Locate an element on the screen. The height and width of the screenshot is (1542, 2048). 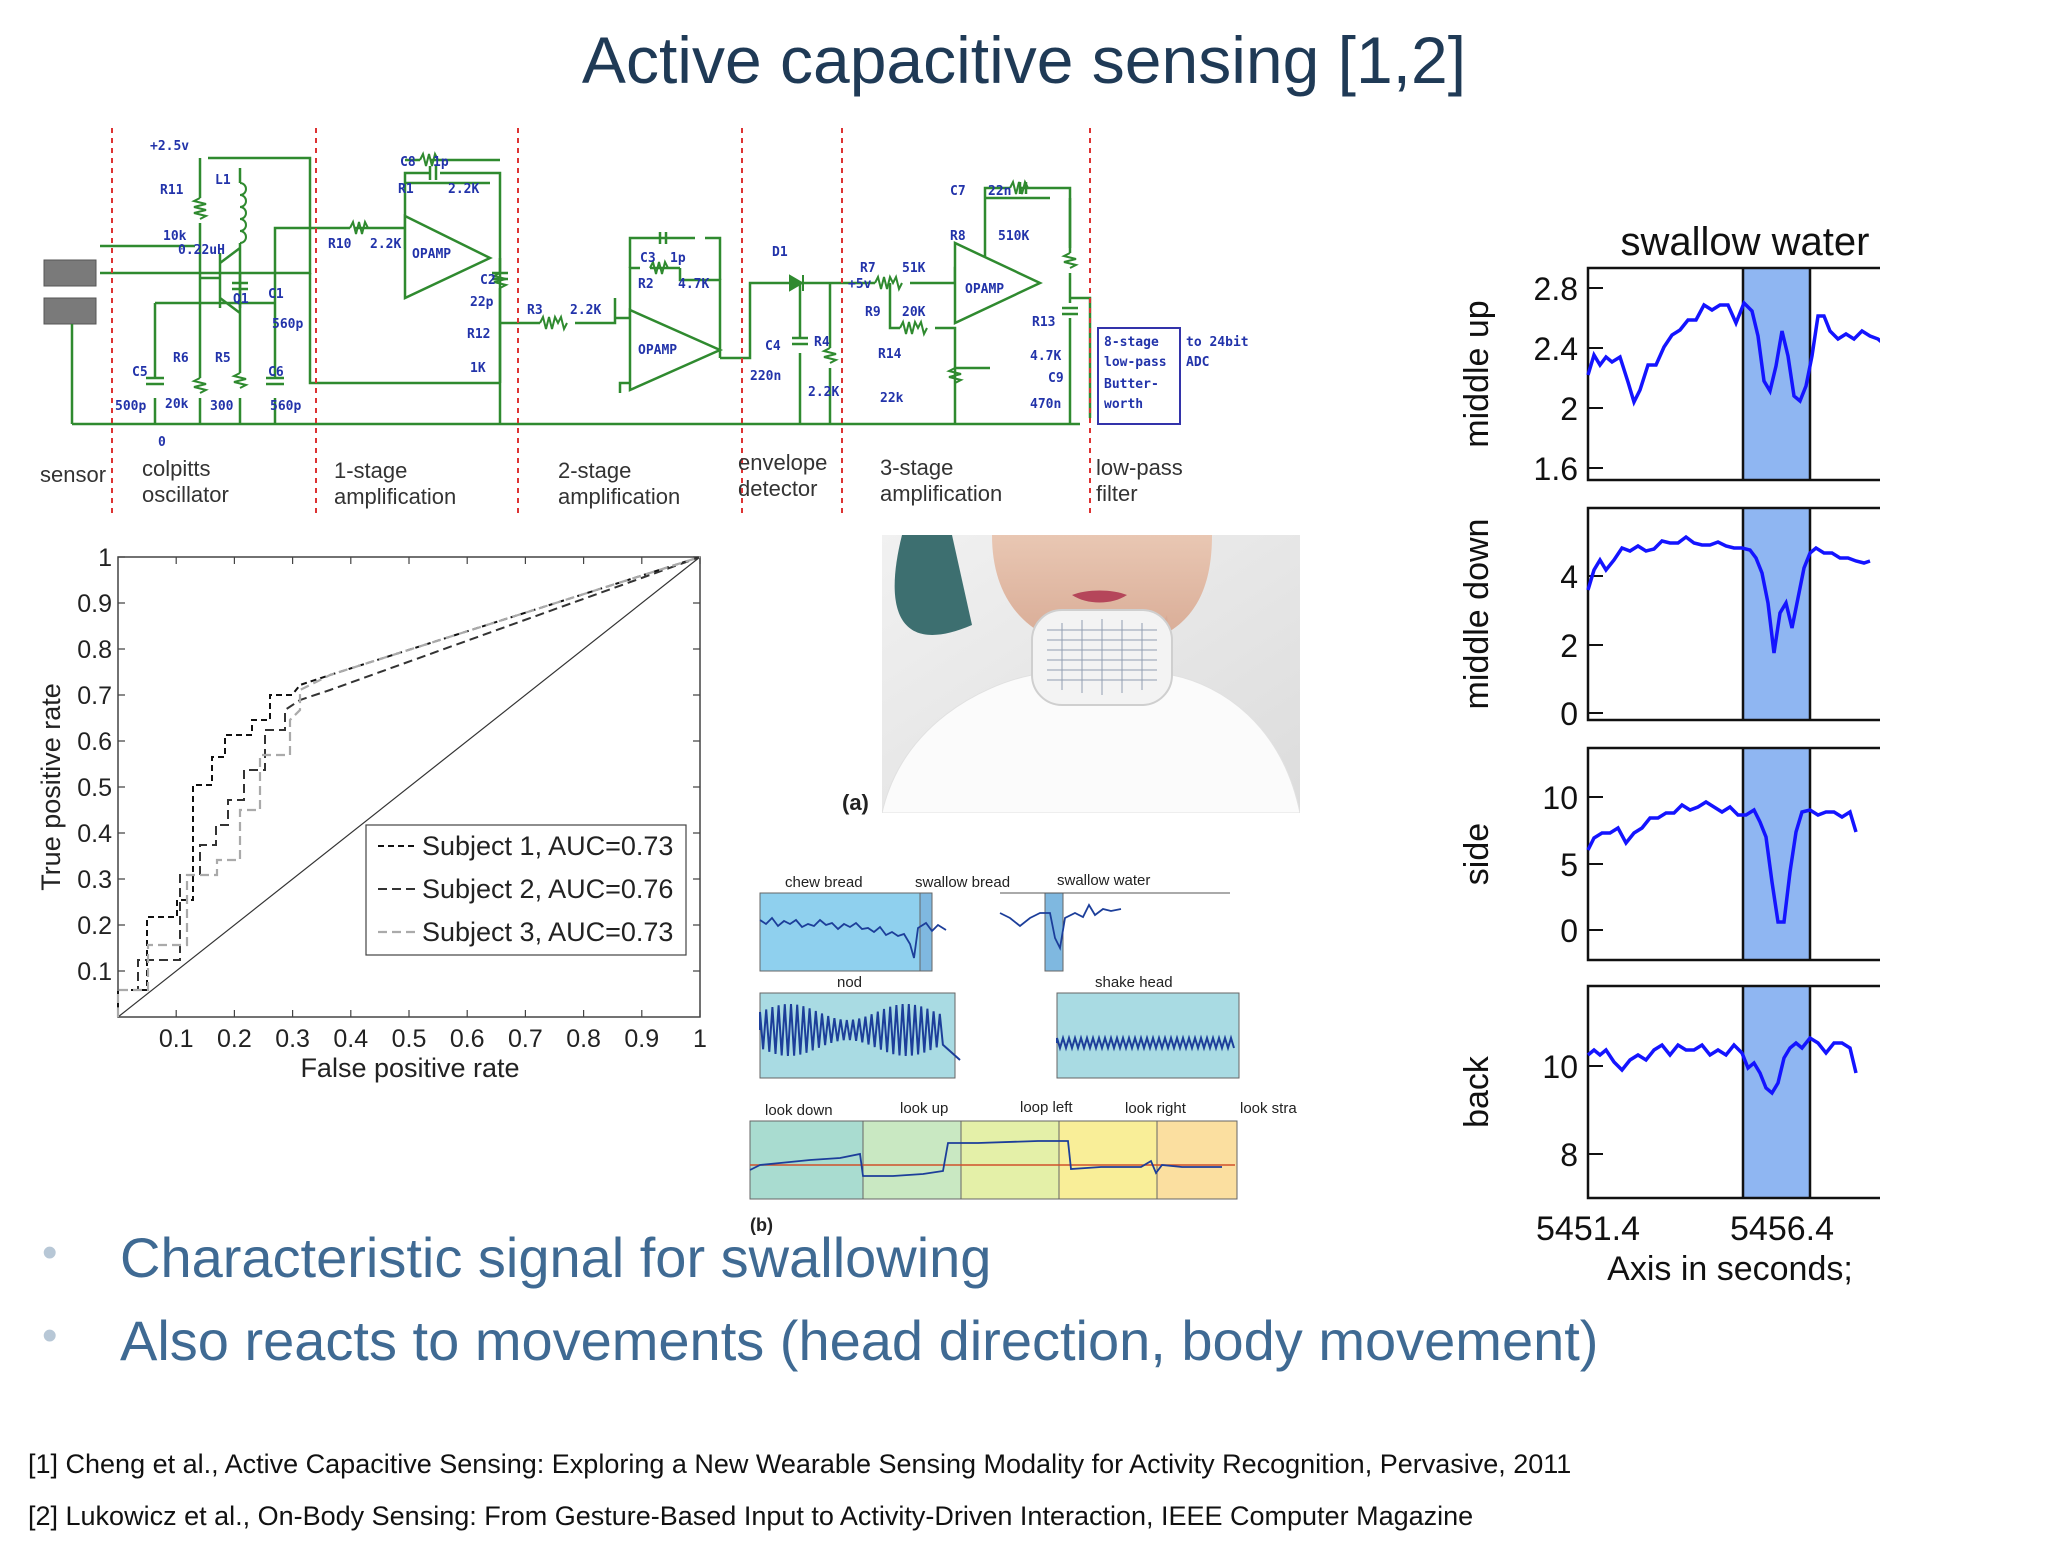
label-filter3: Butter- is located at coordinates (1131, 384).